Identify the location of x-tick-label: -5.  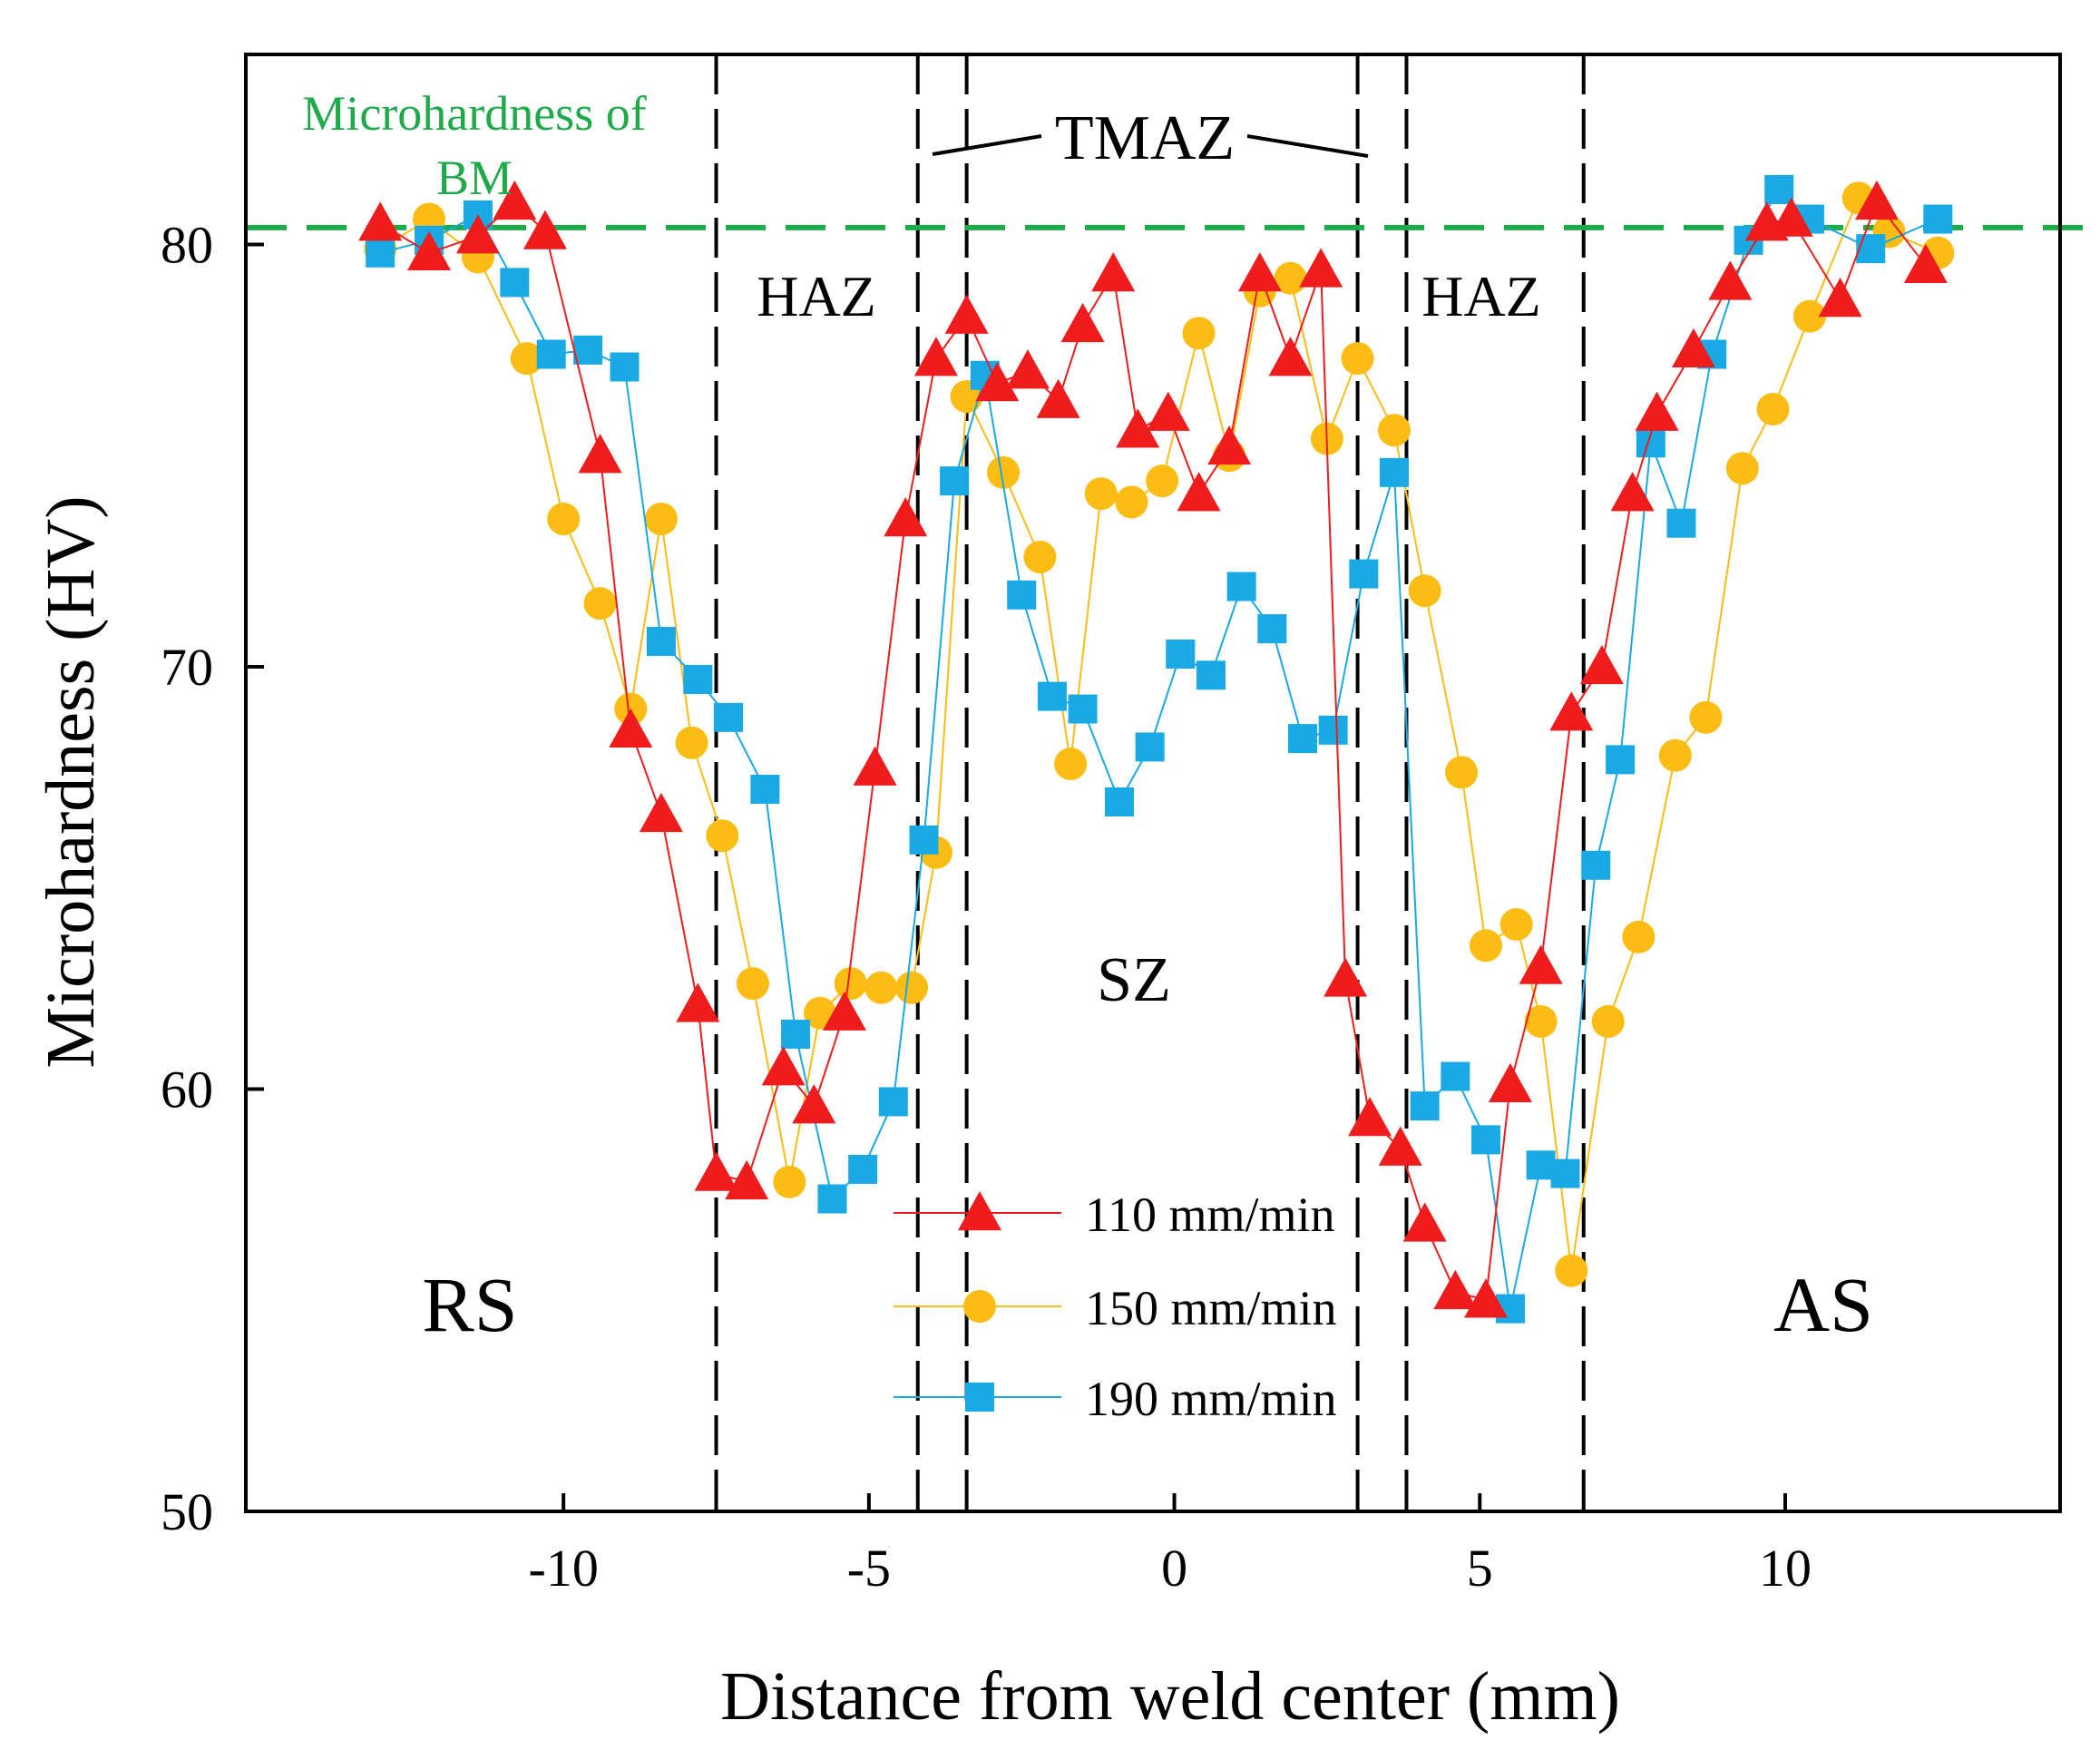
(869, 1568).